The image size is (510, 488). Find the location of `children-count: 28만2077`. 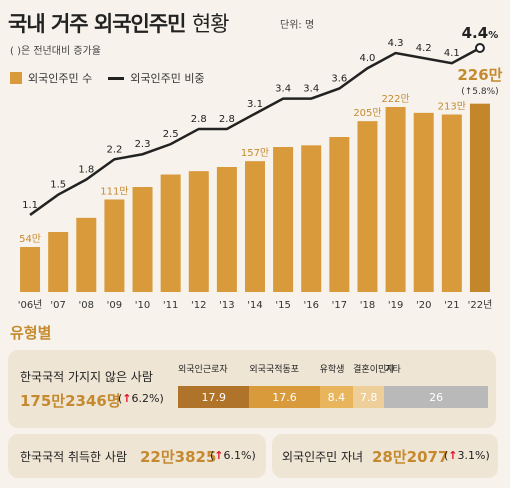

children-count: 28만2077 is located at coordinates (410, 457).